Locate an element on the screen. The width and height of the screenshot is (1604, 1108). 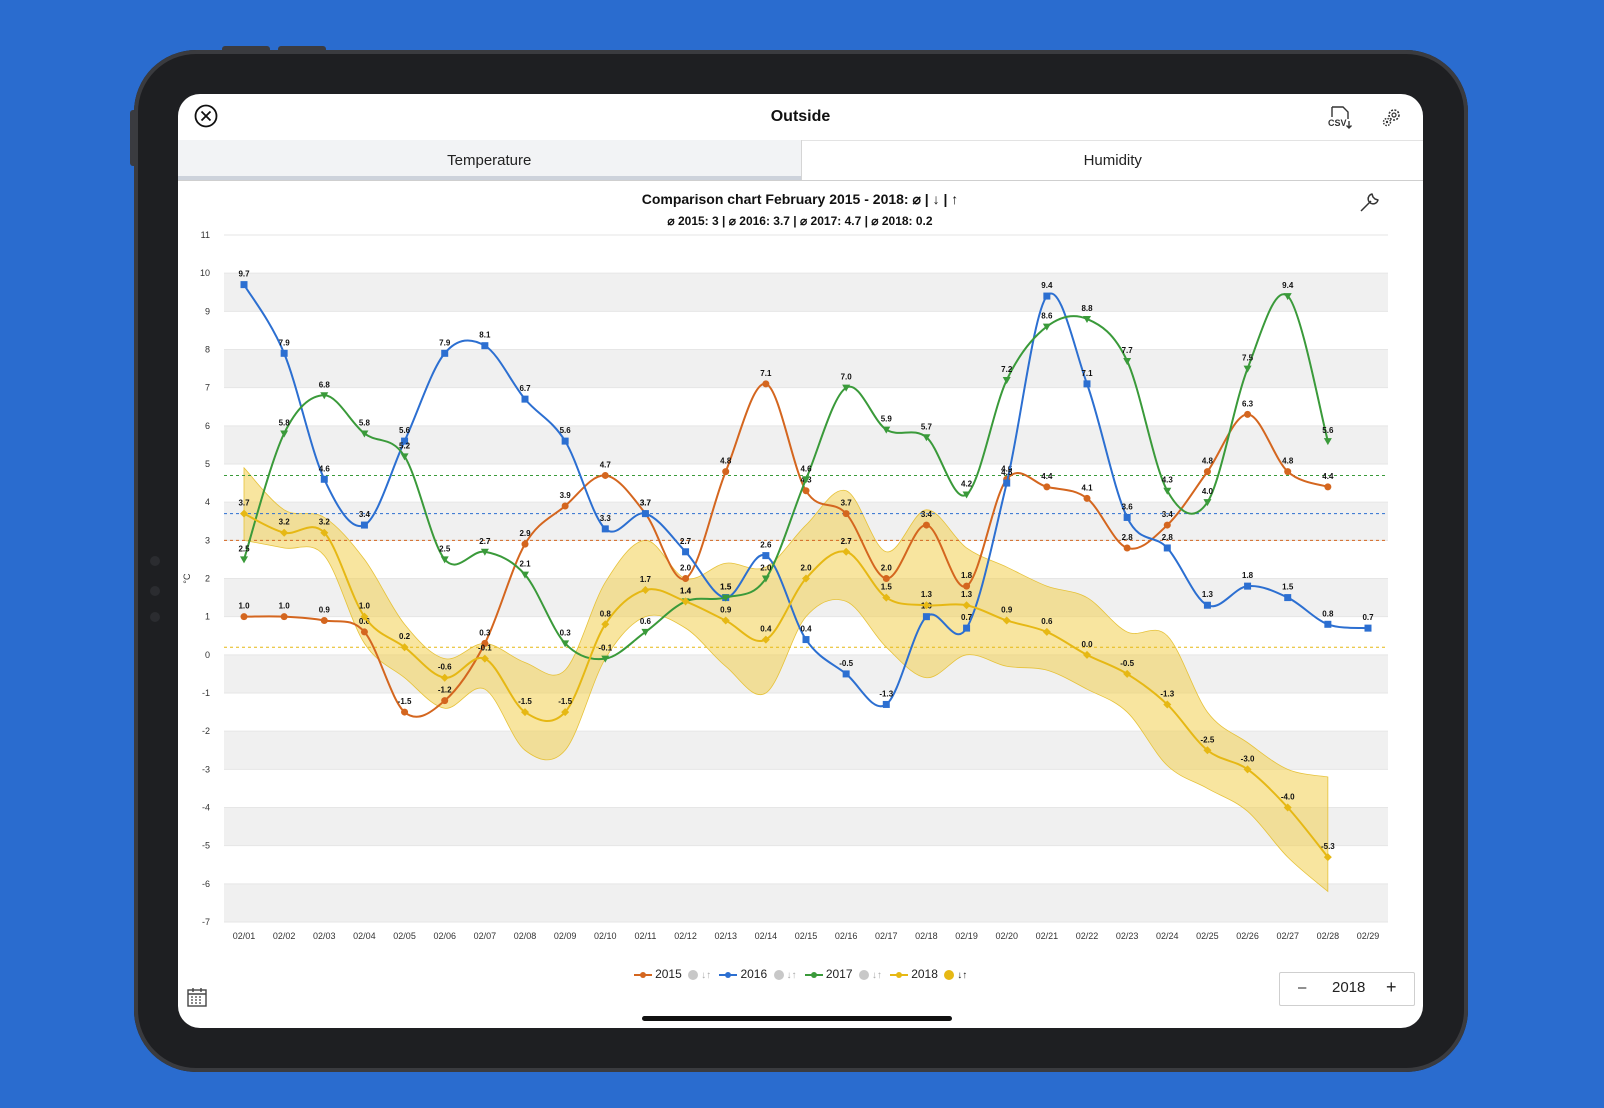
legend-item-2017: 2017 ↓↑ is located at coordinates (843, 973).